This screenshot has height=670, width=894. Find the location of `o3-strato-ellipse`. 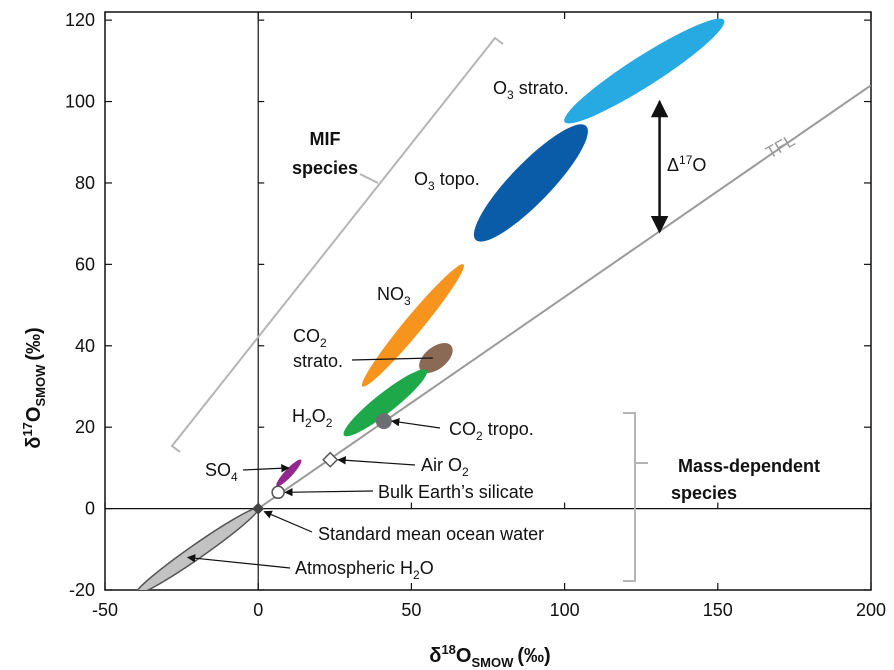

o3-strato-ellipse is located at coordinates (644, 71).